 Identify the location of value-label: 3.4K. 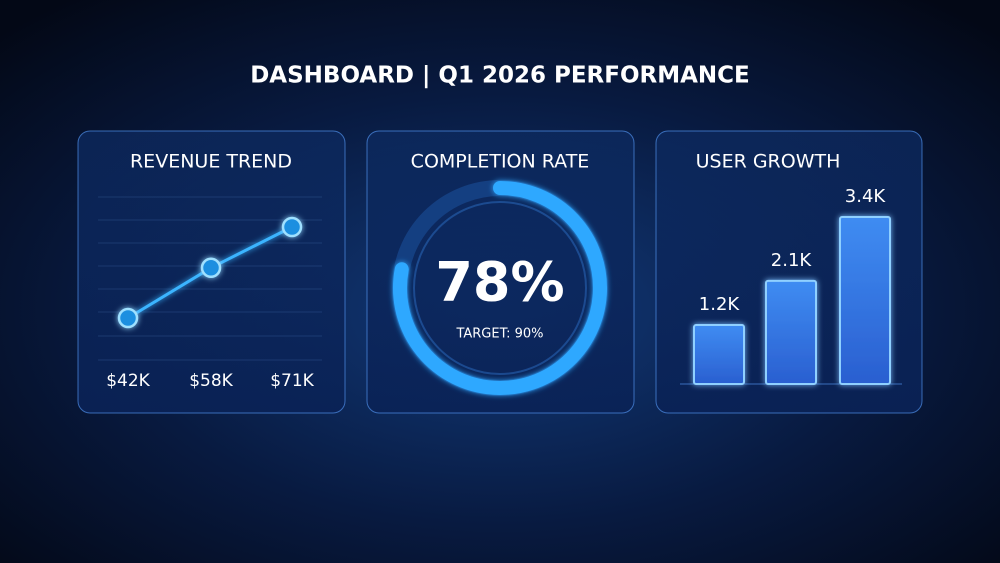
(866, 196).